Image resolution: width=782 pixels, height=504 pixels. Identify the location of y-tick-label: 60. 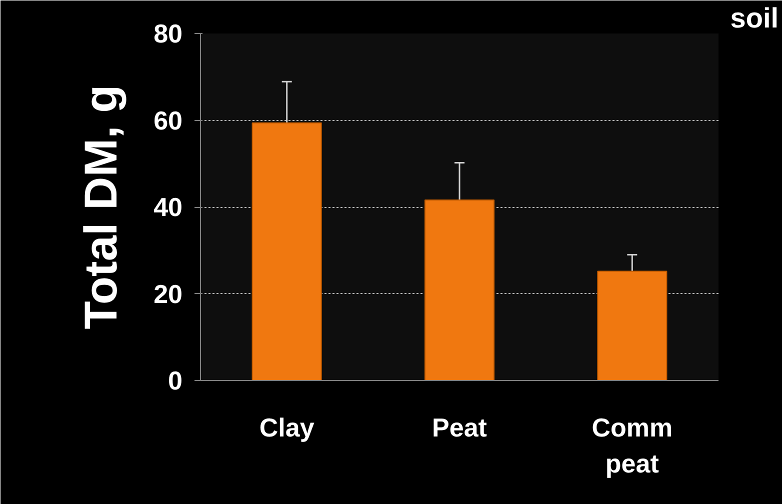
(168, 120).